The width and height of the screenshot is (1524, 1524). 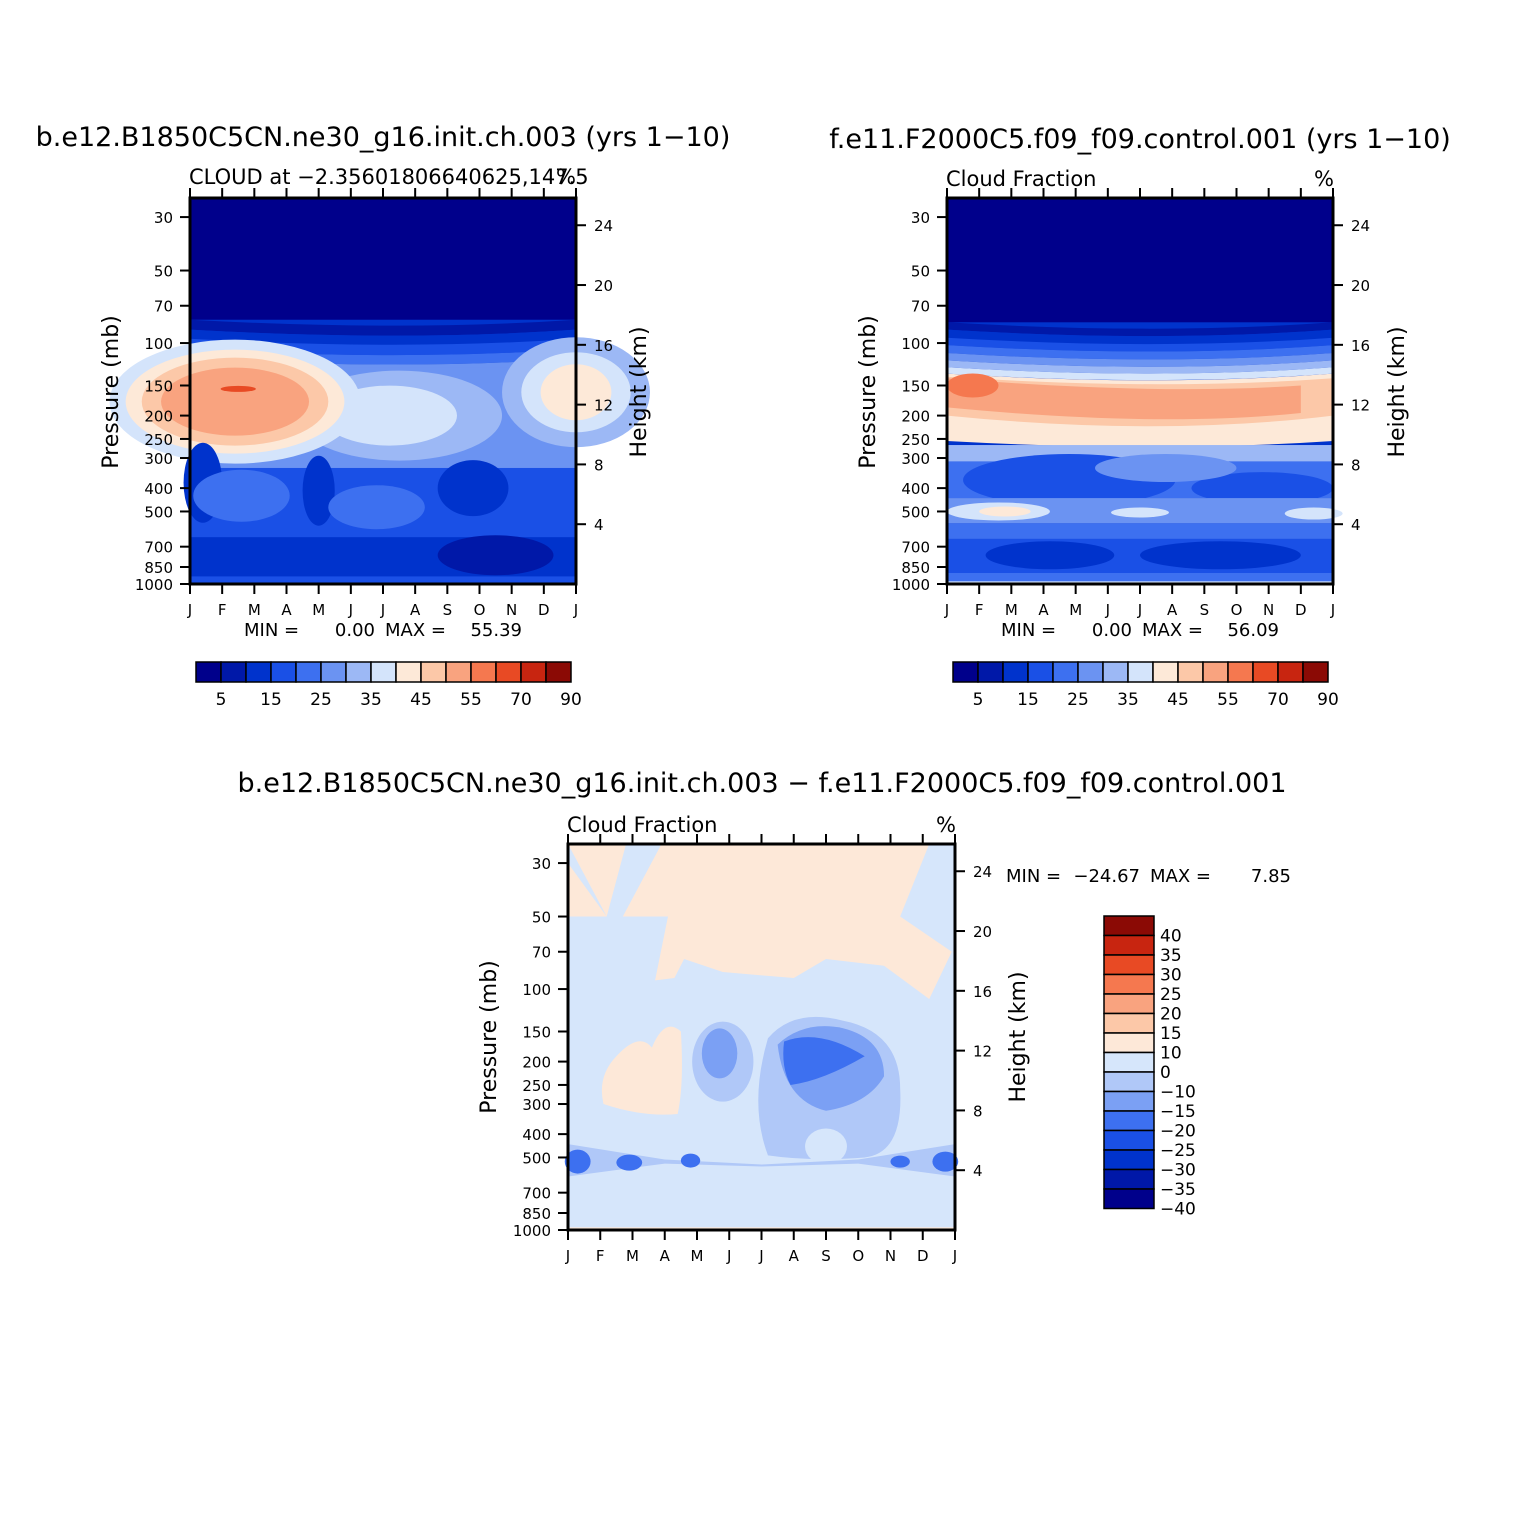 What do you see at coordinates (388, 685) in the screenshot?
I see `panel-1-colorbar: 5 15 25 35 45 55 70 90` at bounding box center [388, 685].